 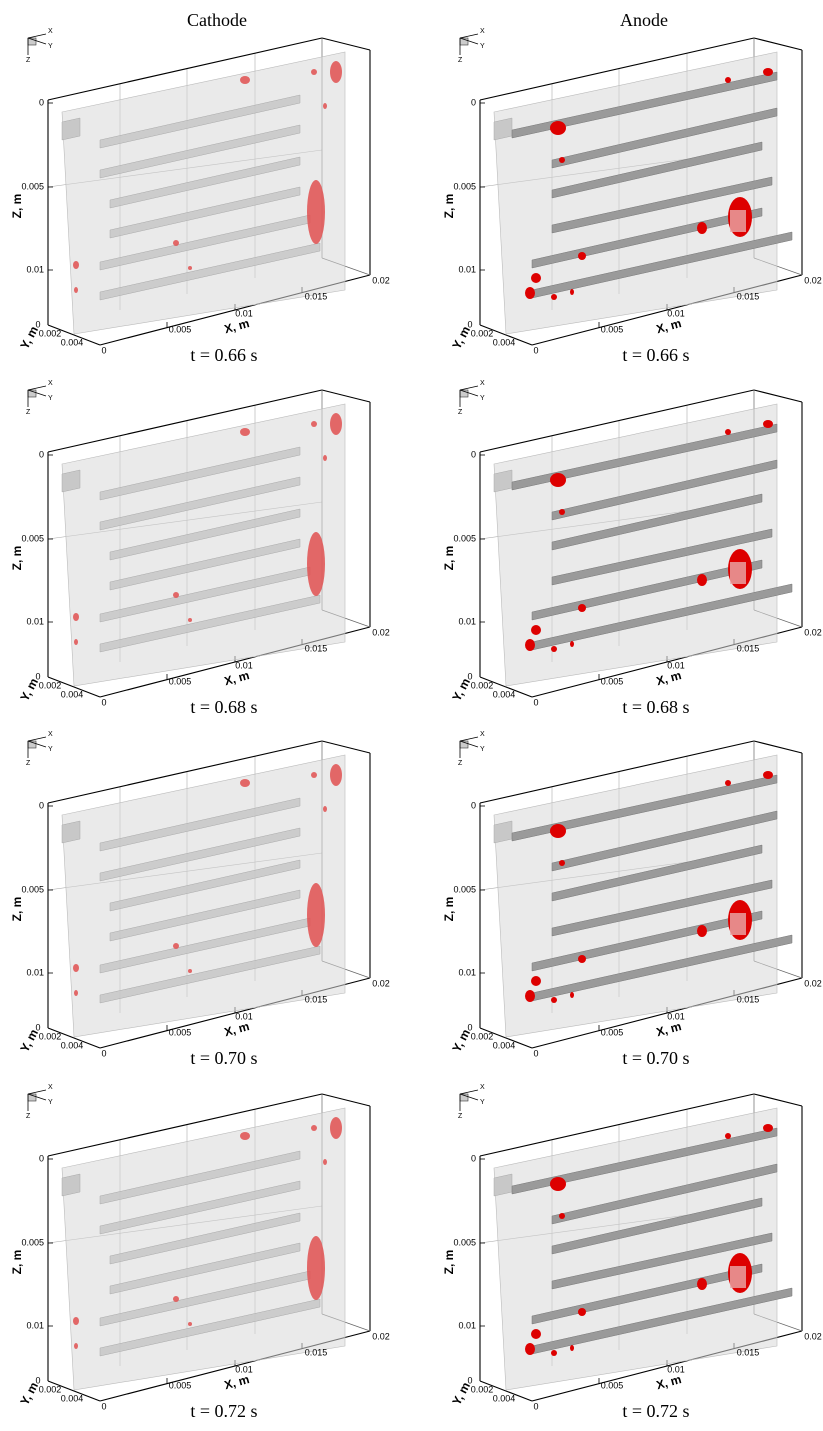 What do you see at coordinates (655, 1058) in the screenshot?
I see `caption: t = 0.70 s` at bounding box center [655, 1058].